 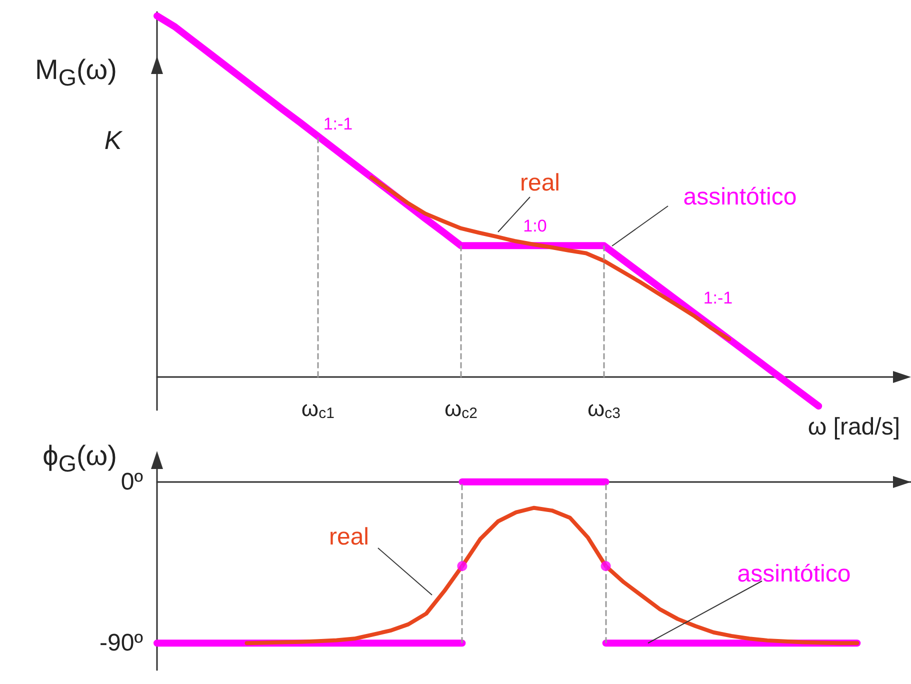 I want to click on line-series, so click(x=552, y=576).